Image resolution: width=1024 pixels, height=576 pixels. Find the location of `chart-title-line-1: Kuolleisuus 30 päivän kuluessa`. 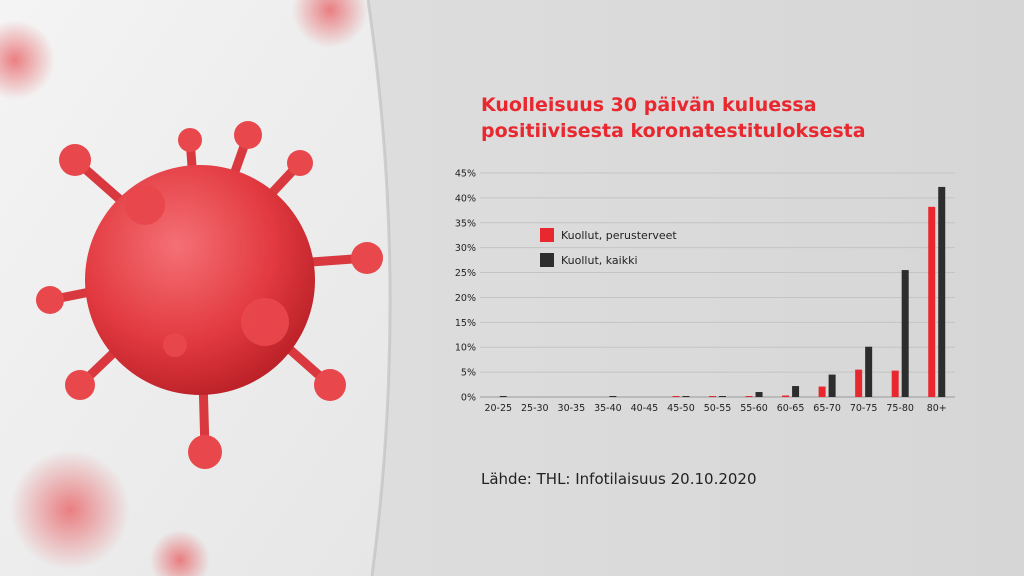

chart-title-line-1: Kuolleisuus 30 päivän kuluessa is located at coordinates (649, 105).